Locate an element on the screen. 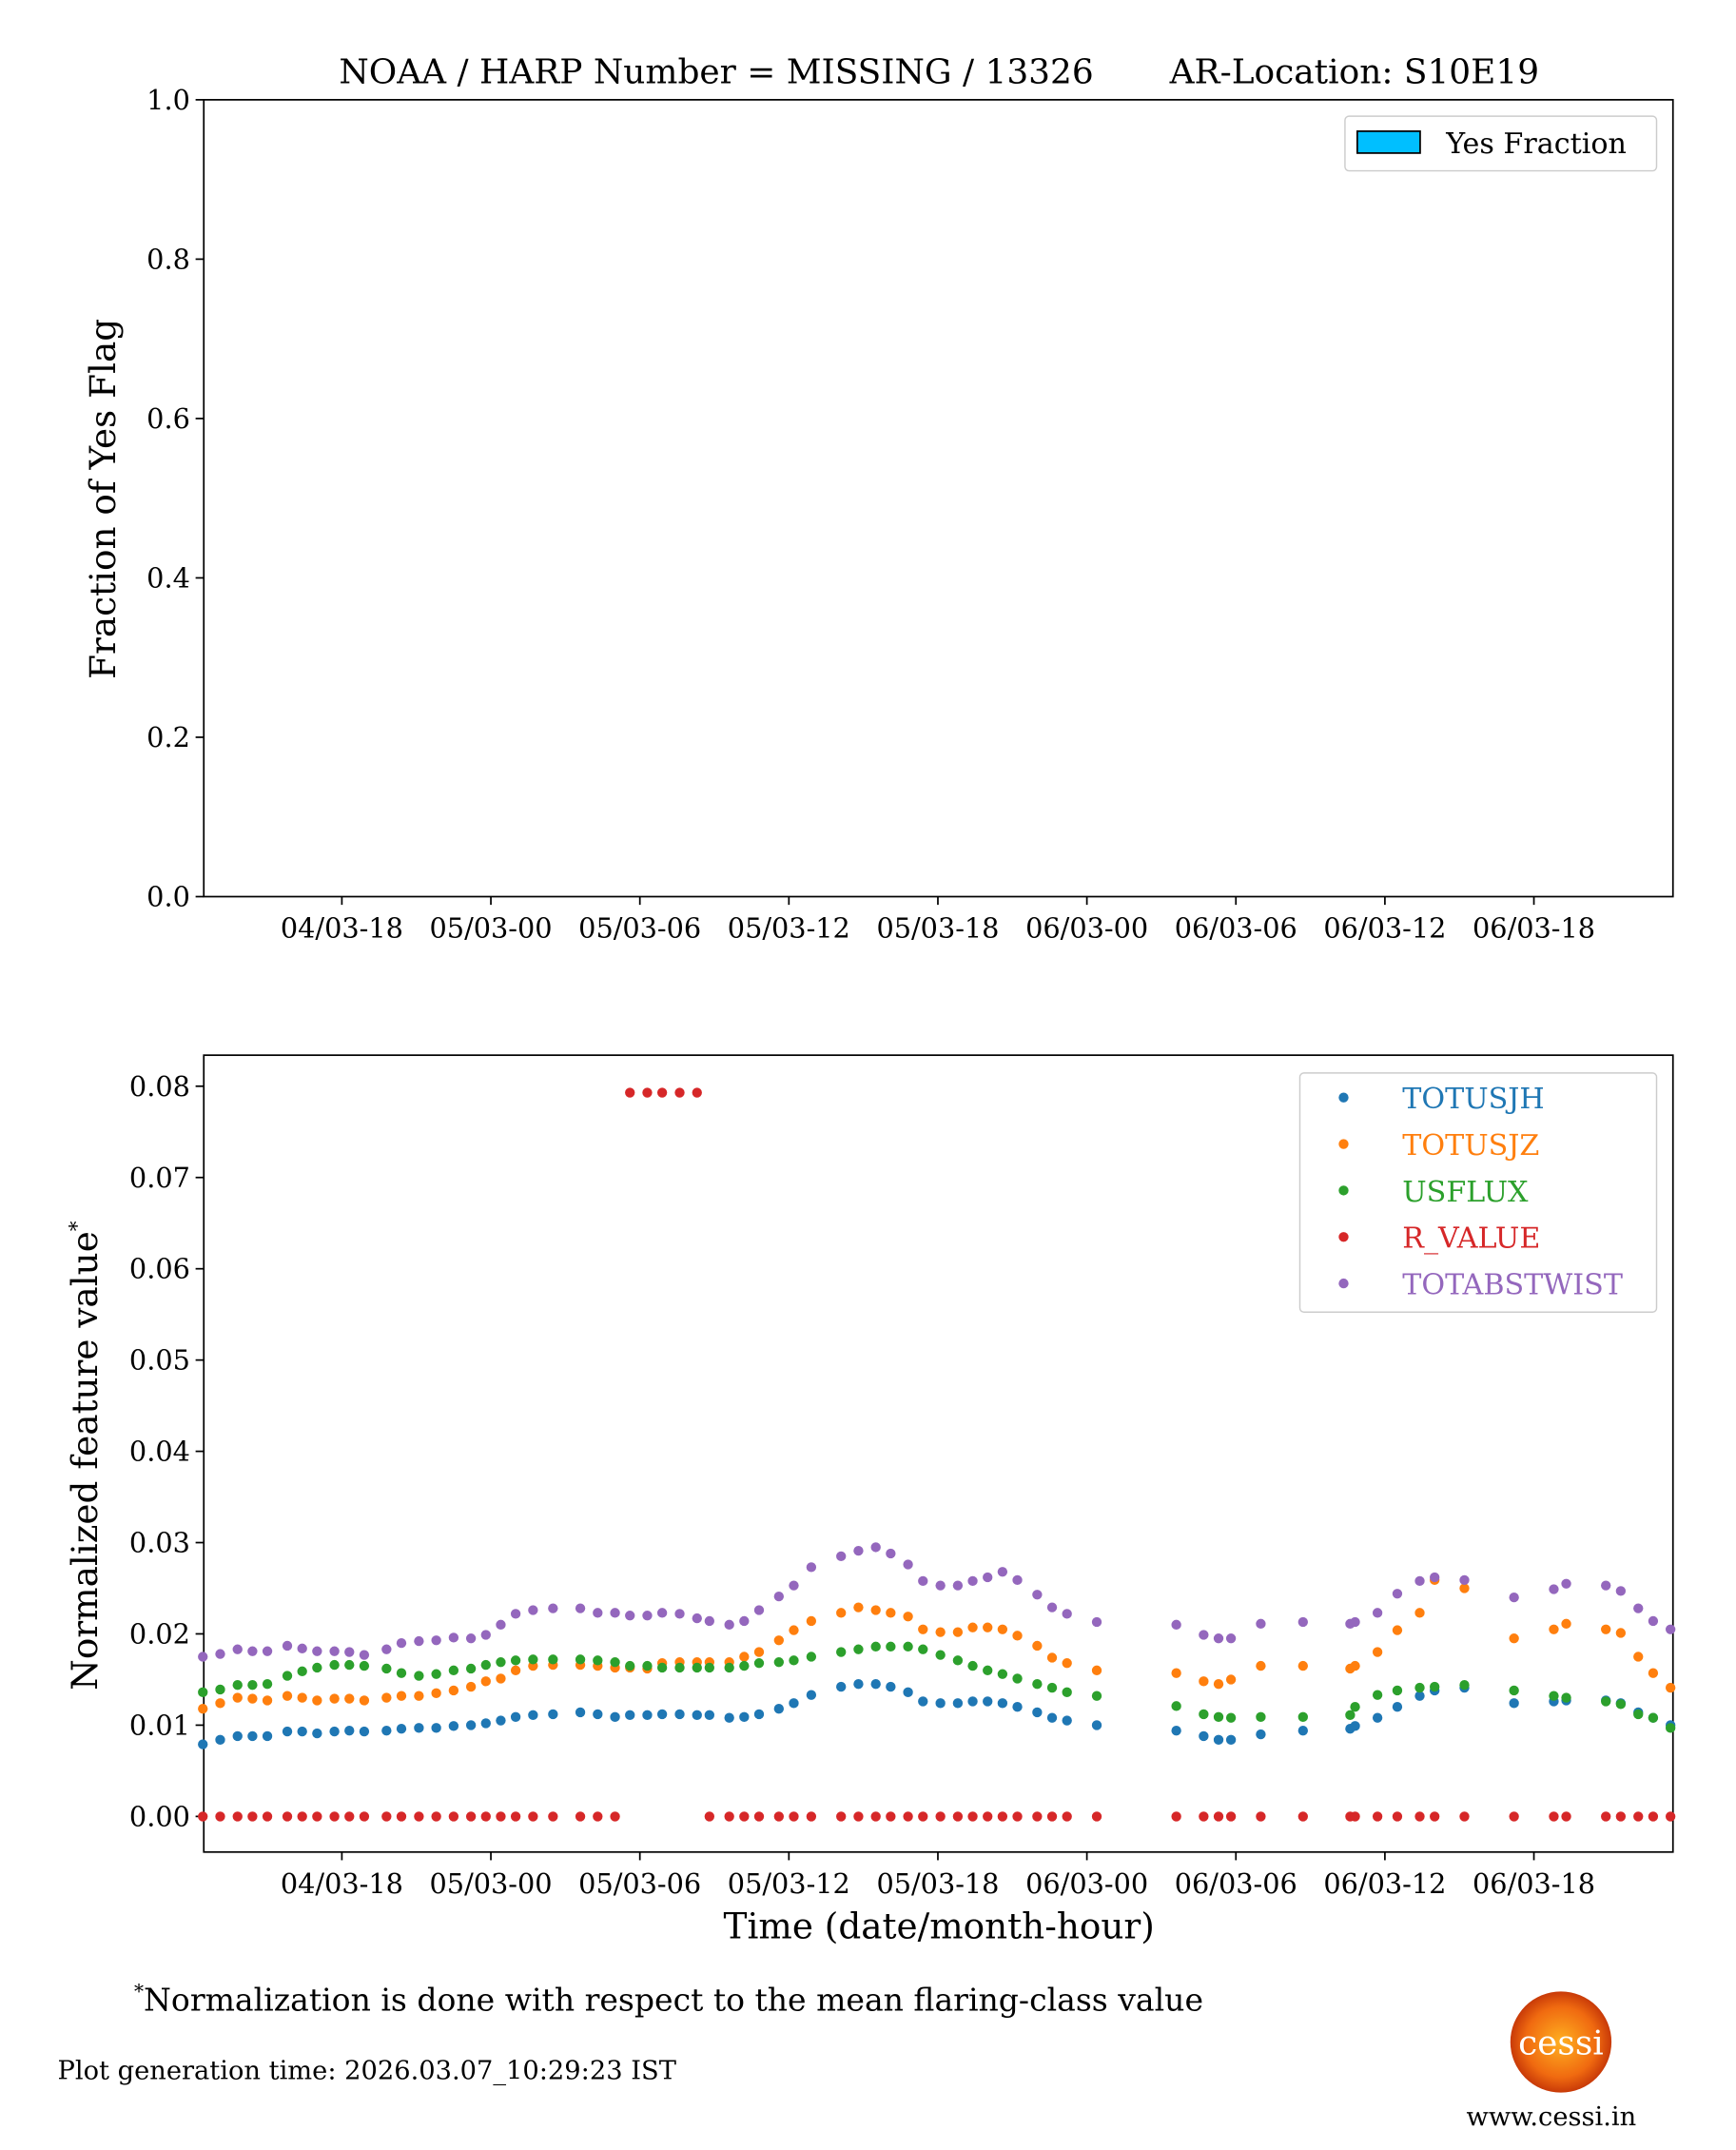 This screenshot has height=2150, width=1736. x-tick-label: 05/03-18 is located at coordinates (938, 1883).